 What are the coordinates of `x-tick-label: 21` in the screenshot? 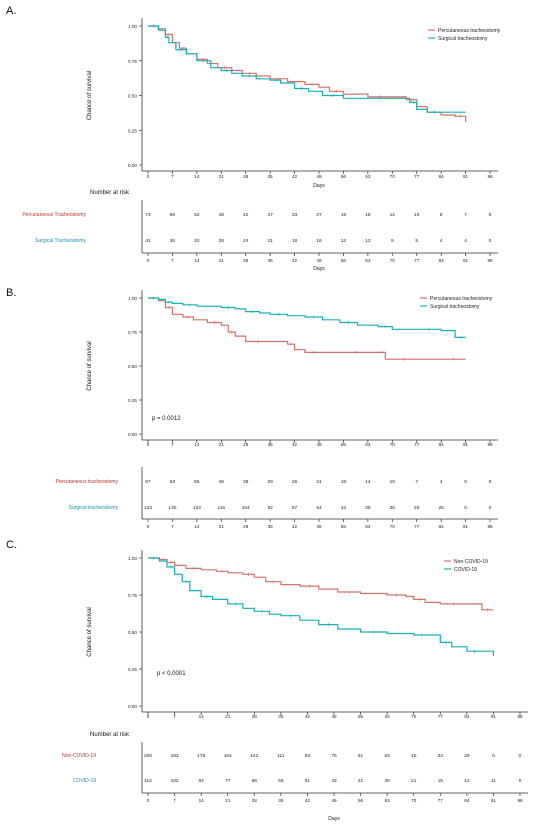 It's located at (222, 176).